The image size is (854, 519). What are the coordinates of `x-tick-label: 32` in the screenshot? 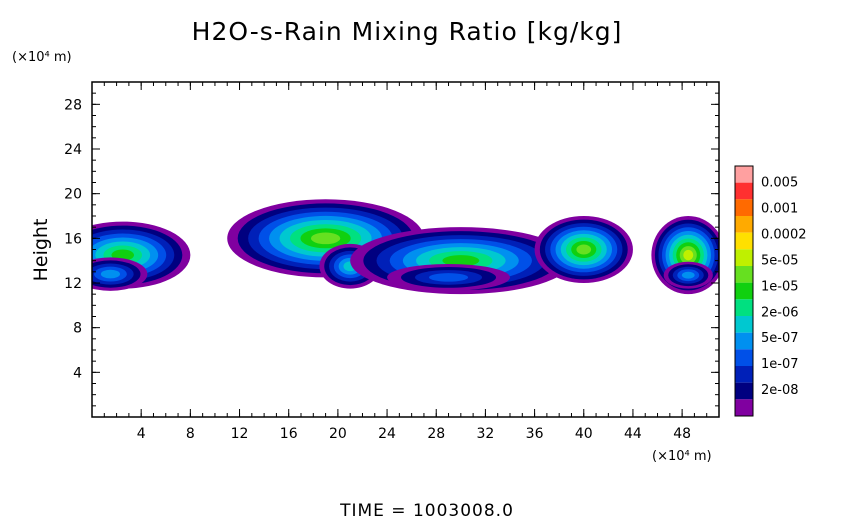 It's located at (485, 434).